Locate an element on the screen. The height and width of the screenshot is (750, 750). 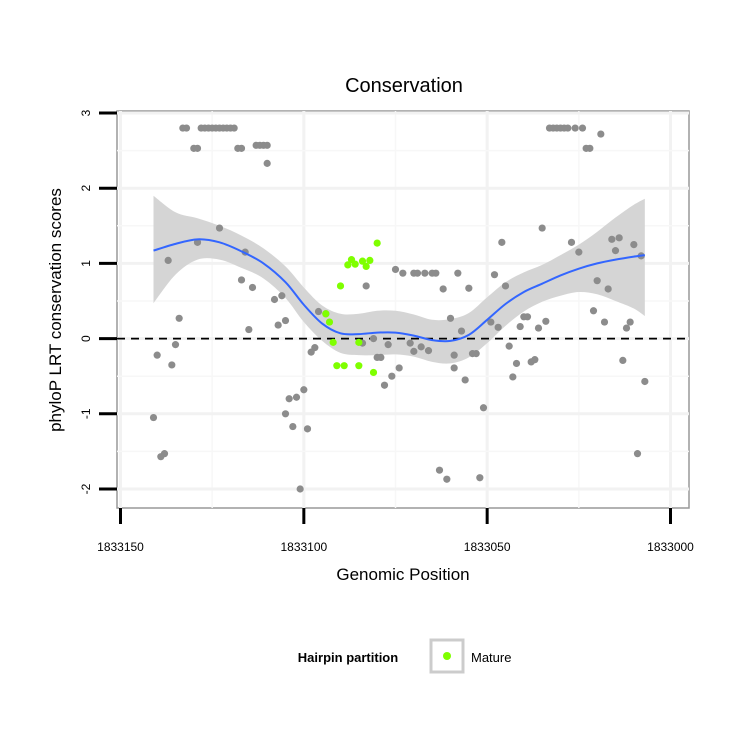
smooth-line is located at coordinates (399, 290).